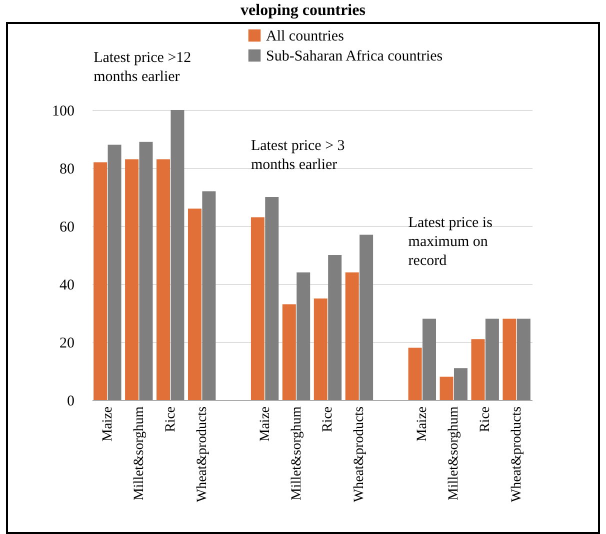 The image size is (606, 534). What do you see at coordinates (450, 242) in the screenshot?
I see `annotation: Latest price is maximum on record` at bounding box center [450, 242].